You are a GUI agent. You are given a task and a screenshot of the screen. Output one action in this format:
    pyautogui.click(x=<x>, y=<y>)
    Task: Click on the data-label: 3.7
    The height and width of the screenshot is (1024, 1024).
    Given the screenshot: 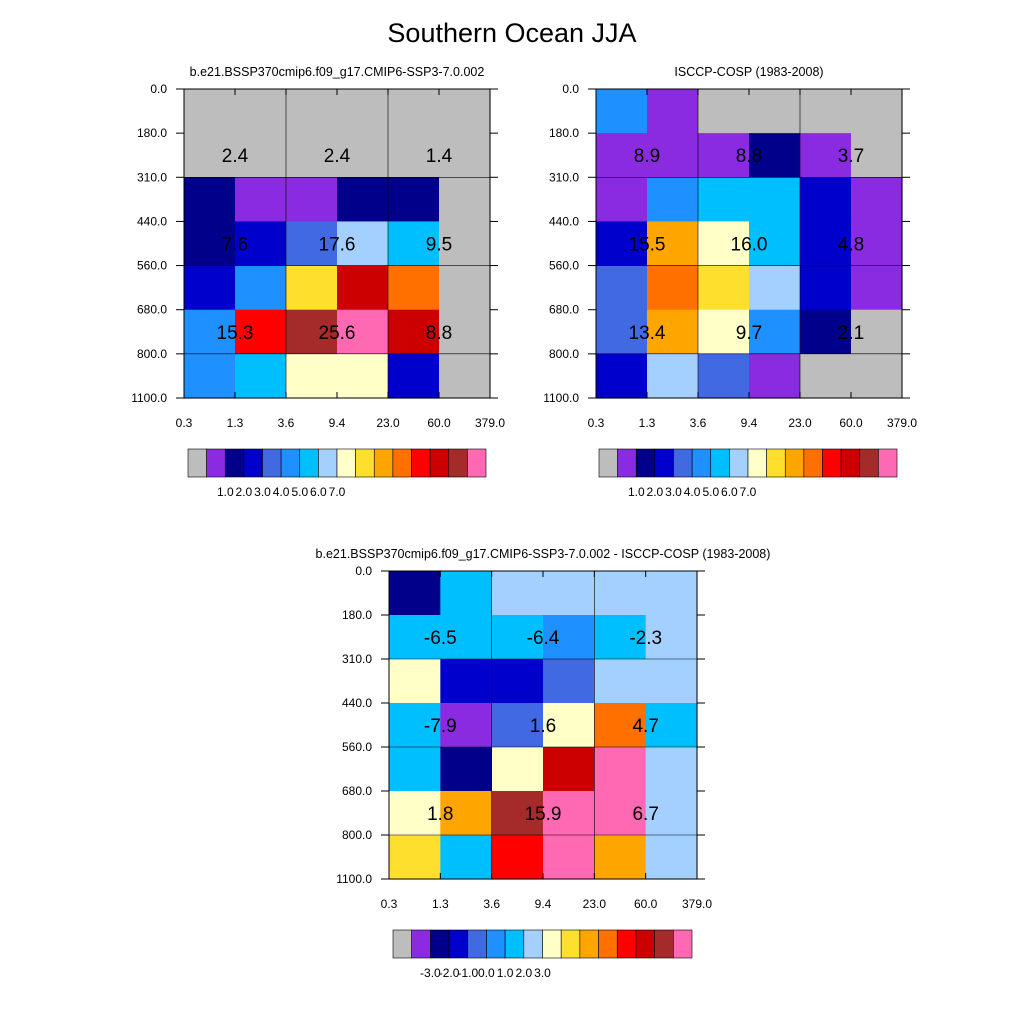 What is the action you would take?
    pyautogui.click(x=851, y=156)
    